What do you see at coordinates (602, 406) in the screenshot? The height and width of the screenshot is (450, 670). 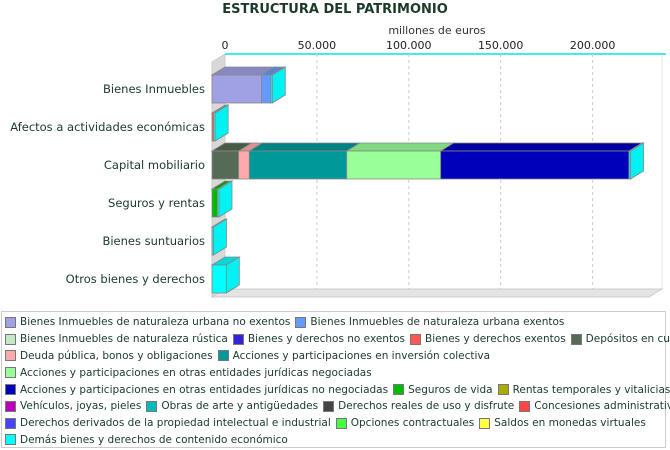 I see `legend-label: Concesiones administrativas` at bounding box center [602, 406].